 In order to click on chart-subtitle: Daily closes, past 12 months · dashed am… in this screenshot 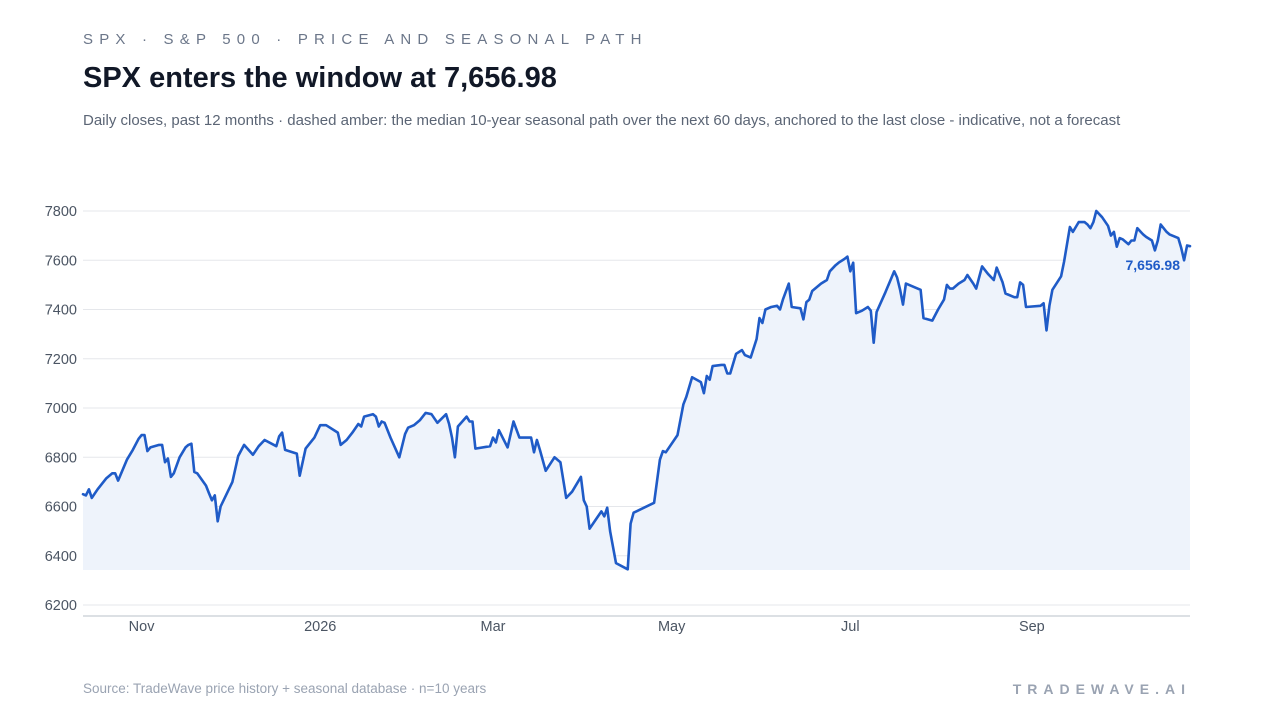, I will do `click(602, 120)`.